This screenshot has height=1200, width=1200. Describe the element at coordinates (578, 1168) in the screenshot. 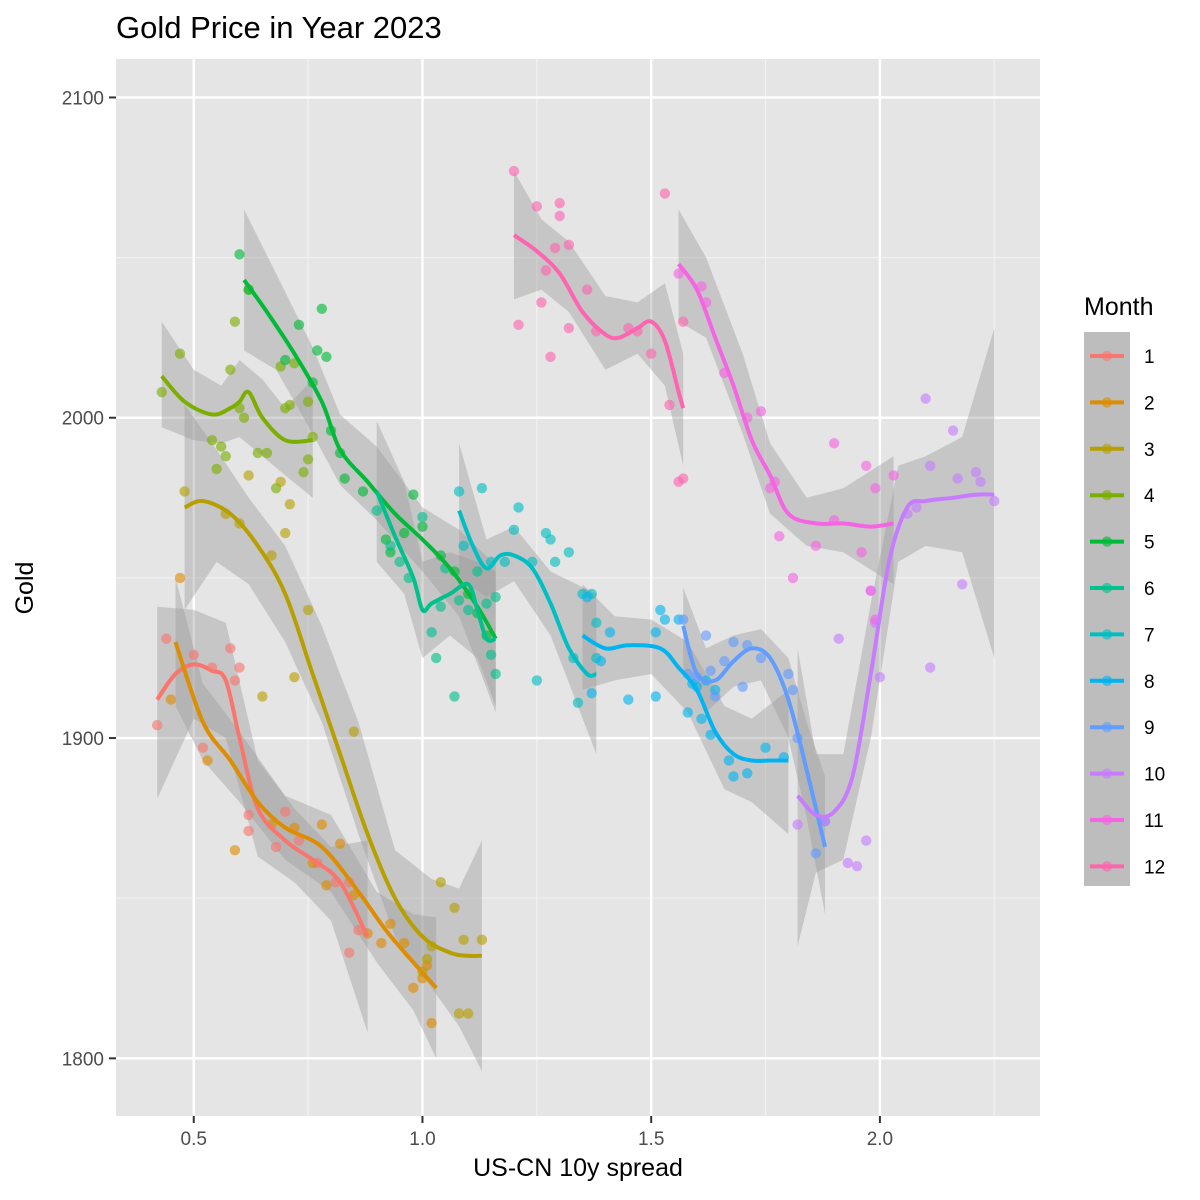

I see `x-axis-title: US-CN 10y spread` at that location.